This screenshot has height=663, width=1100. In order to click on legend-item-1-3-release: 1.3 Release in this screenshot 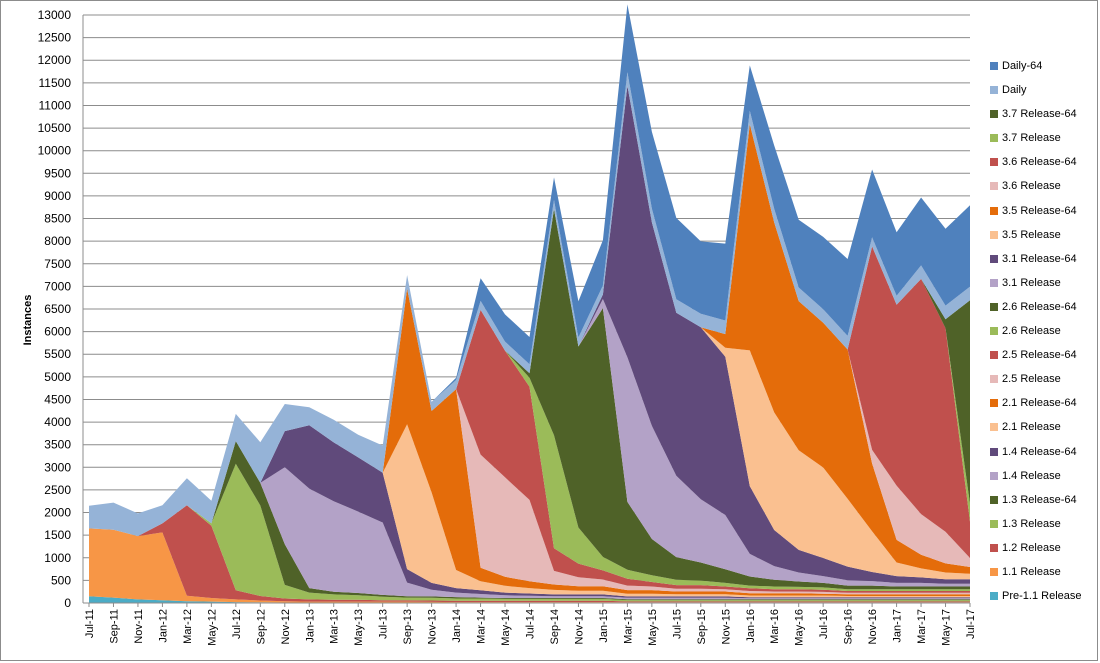, I will do `click(1042, 527)`.